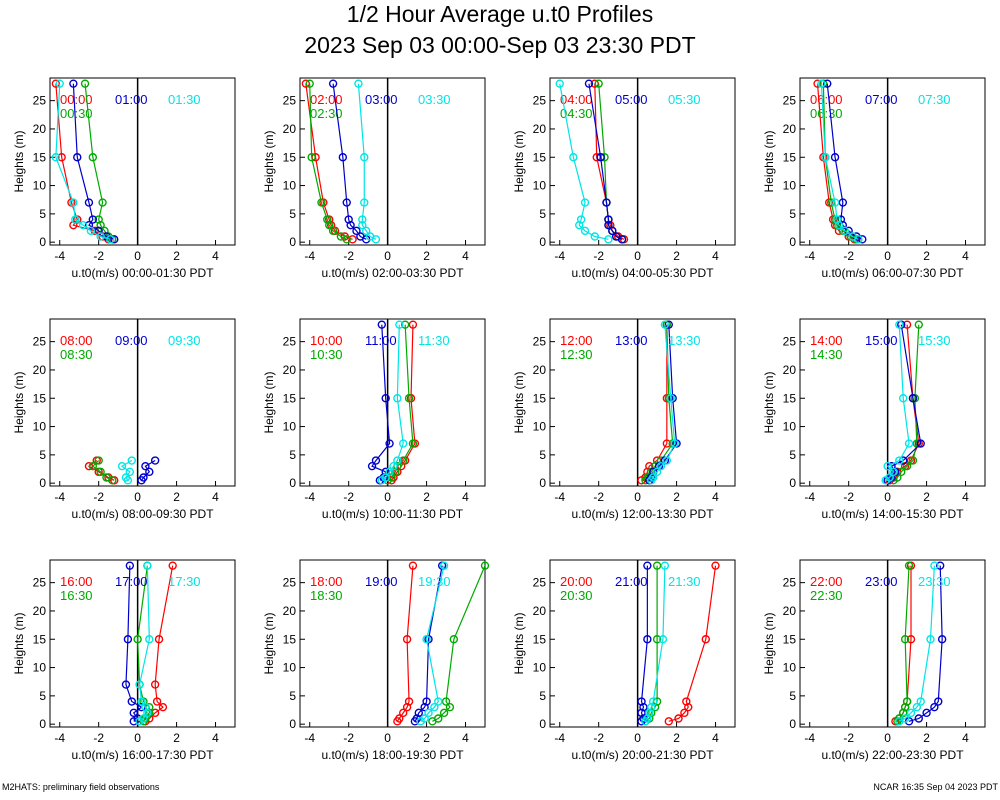 This screenshot has width=1000, height=800. What do you see at coordinates (826, 354) in the screenshot?
I see `legend-label: 14:30` at bounding box center [826, 354].